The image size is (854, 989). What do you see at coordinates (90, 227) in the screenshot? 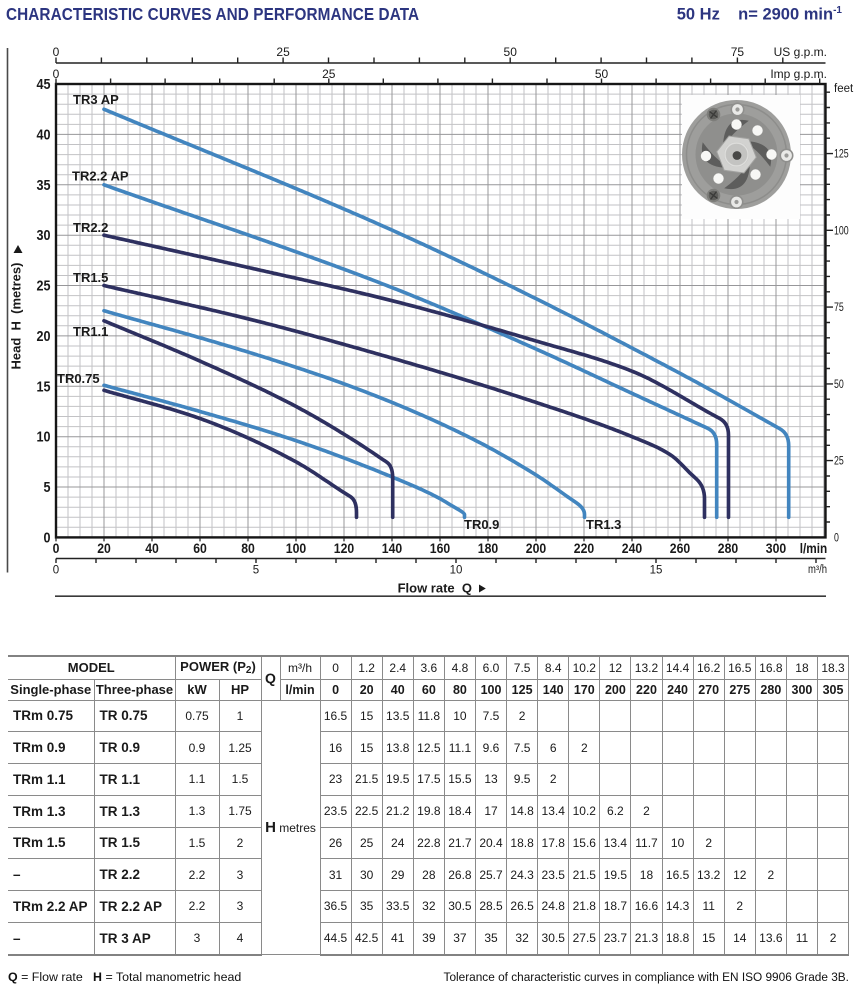
I see `svg-text: TR2.2` at bounding box center [90, 227].